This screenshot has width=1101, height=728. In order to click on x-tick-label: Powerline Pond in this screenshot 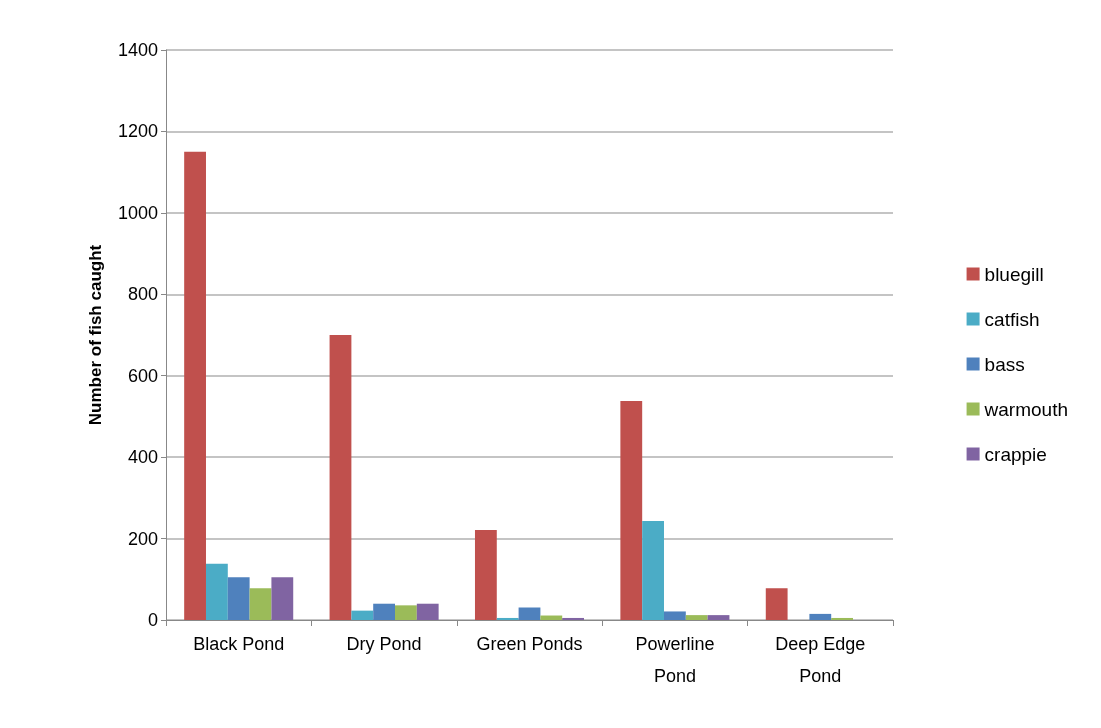, I will do `click(675, 660)`.